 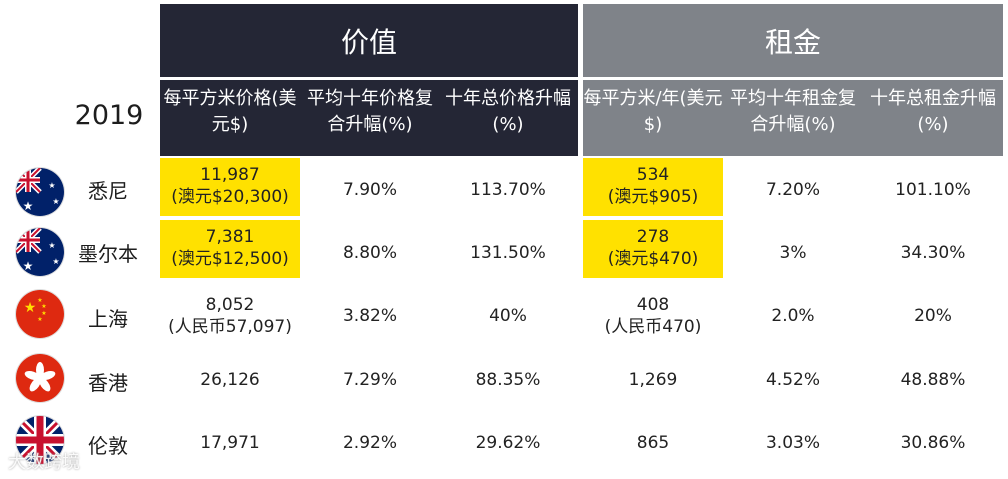 What do you see at coordinates (792, 443) in the screenshot?
I see `rent-cagr-london: 3.03%` at bounding box center [792, 443].